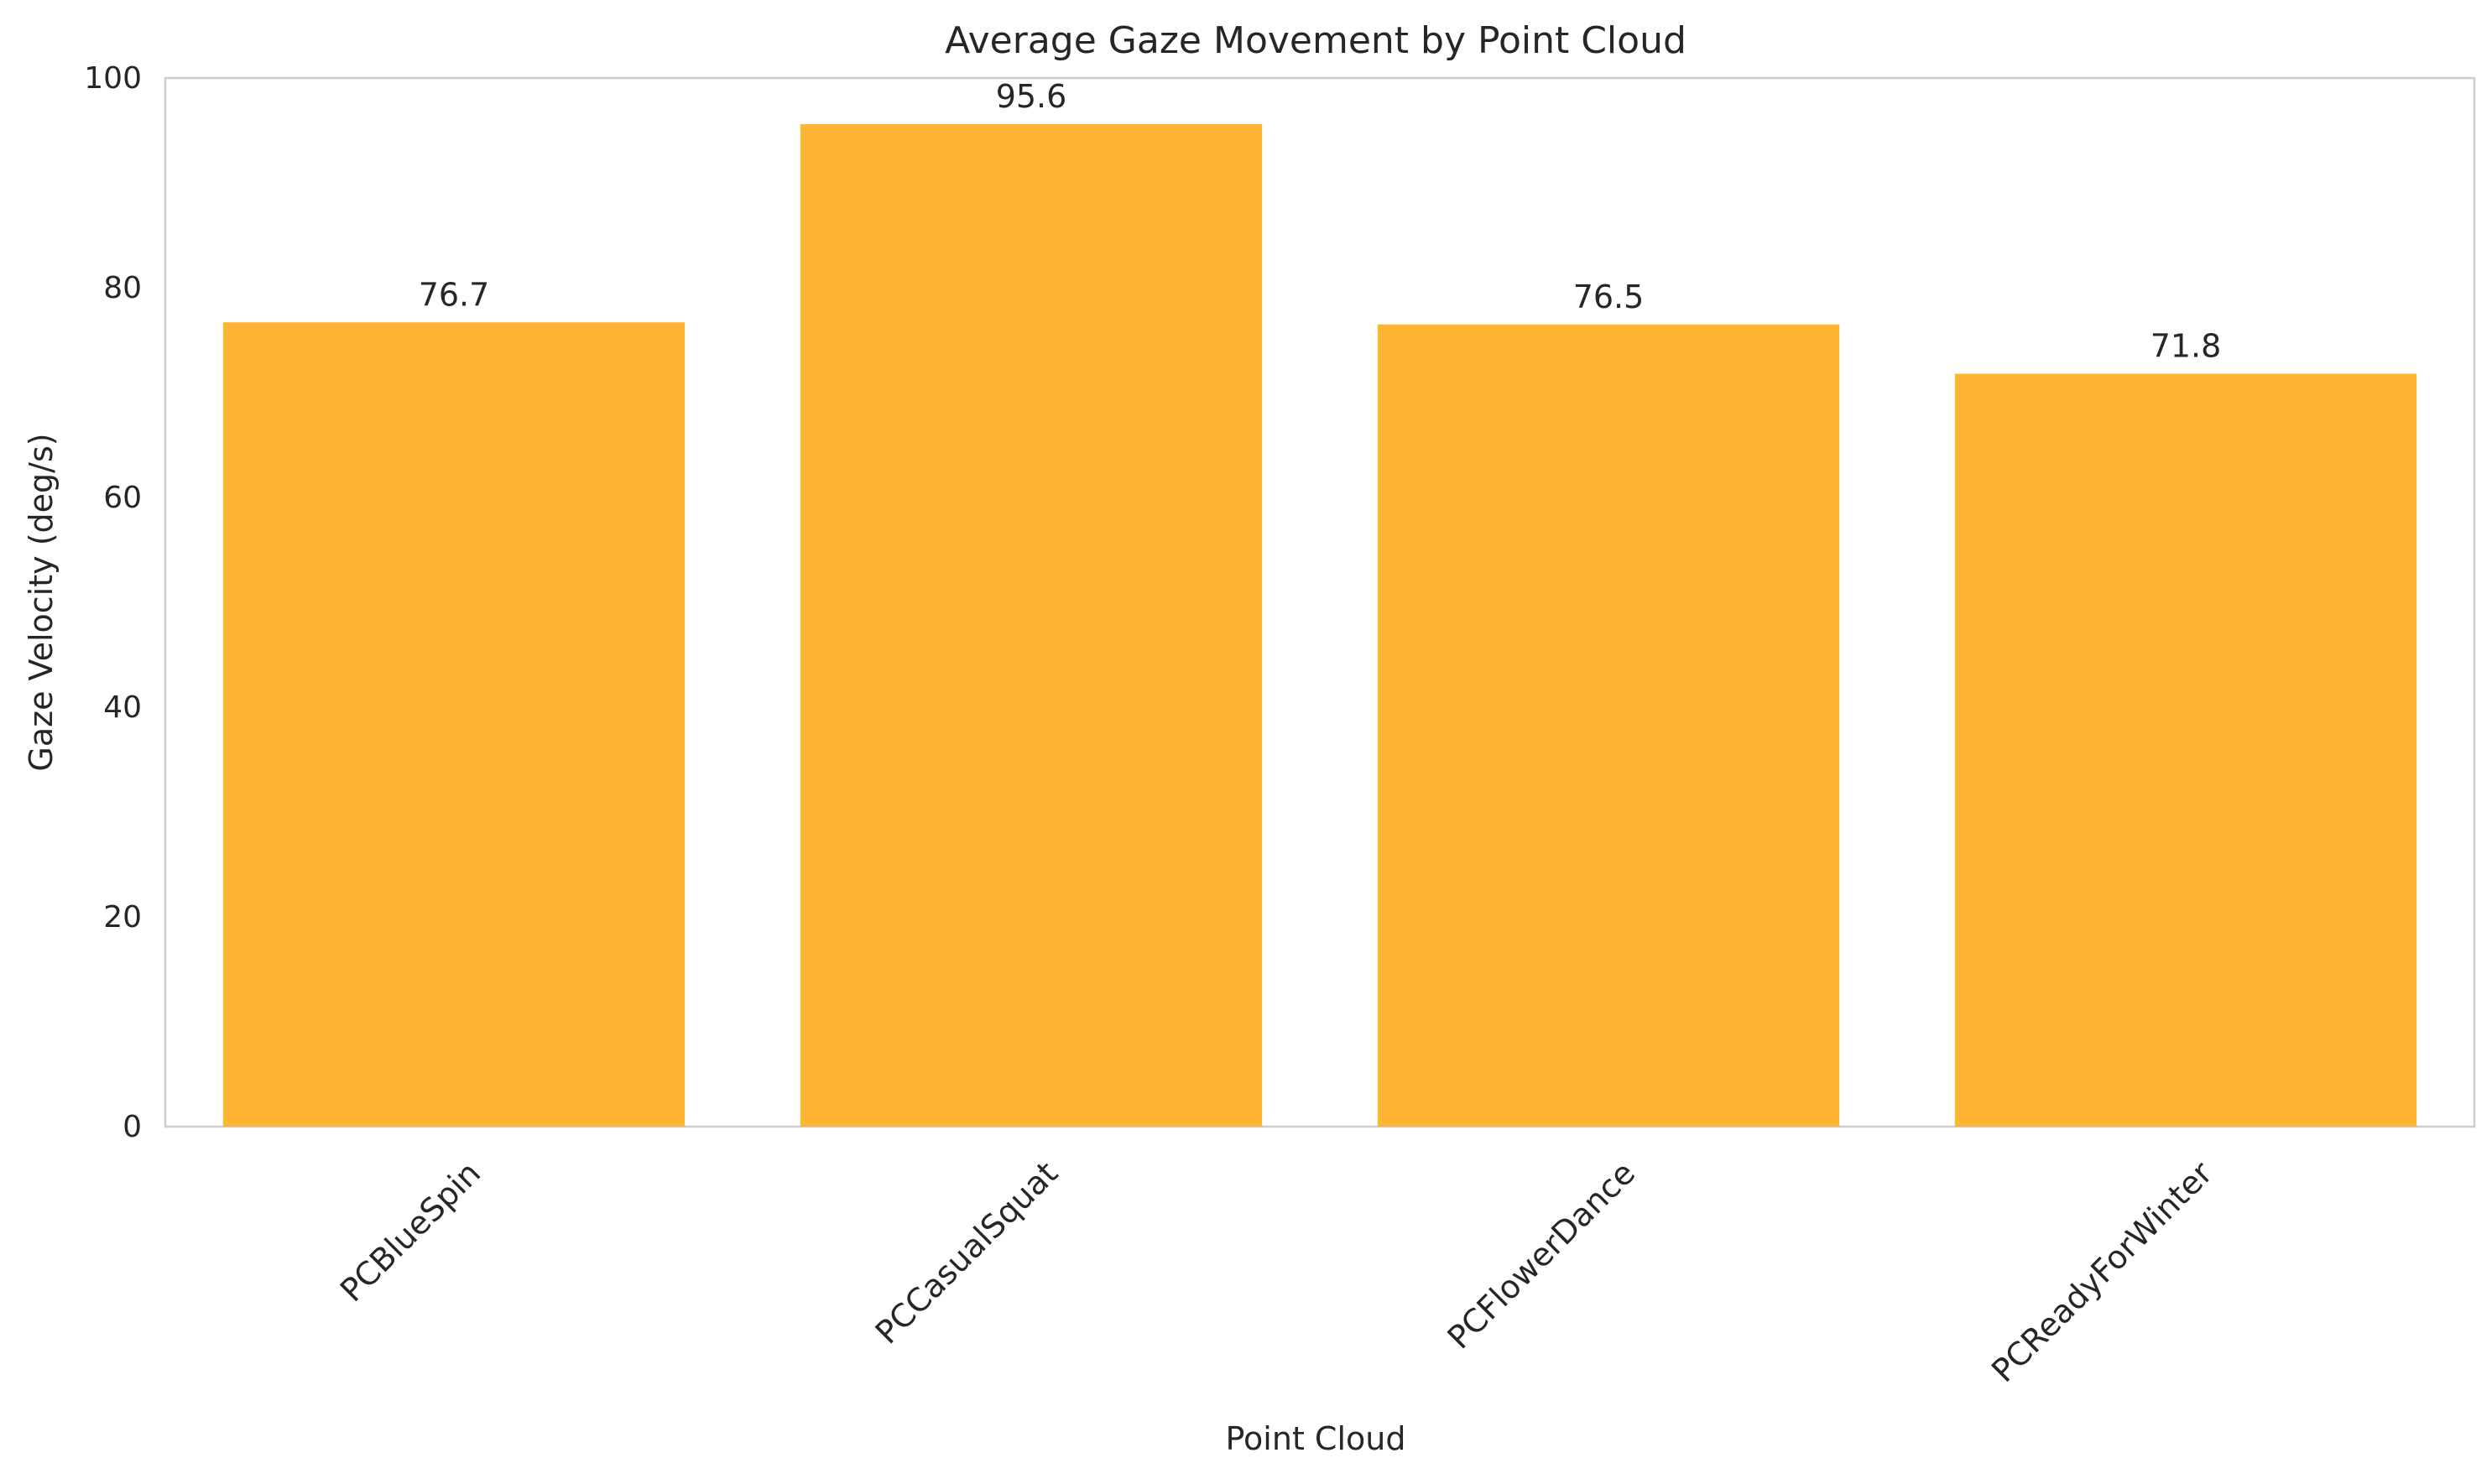 This screenshot has height=1484, width=2492. I want to click on y-tick-label: 60, so click(123, 498).